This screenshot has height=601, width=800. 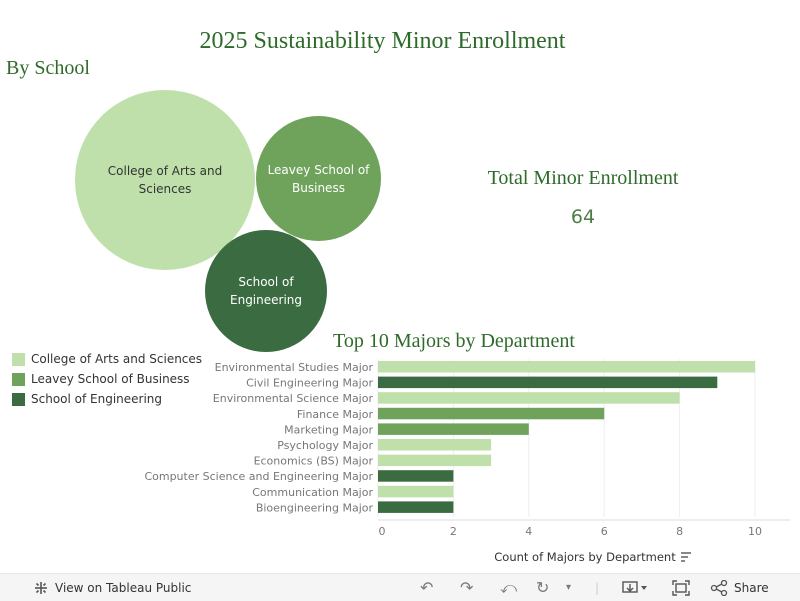 I want to click on bubble-arts-sciences: College of Arts and Sciences, so click(x=165, y=180).